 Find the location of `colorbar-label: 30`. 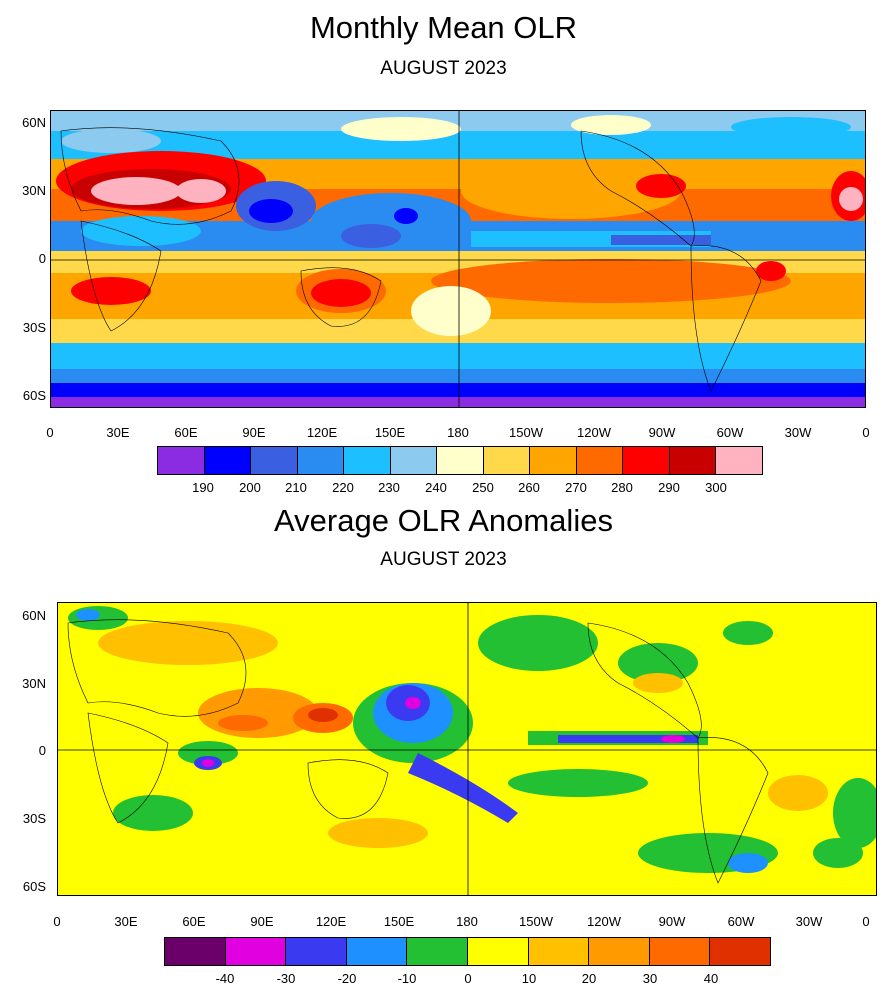

colorbar-label: 30 is located at coordinates (650, 978).